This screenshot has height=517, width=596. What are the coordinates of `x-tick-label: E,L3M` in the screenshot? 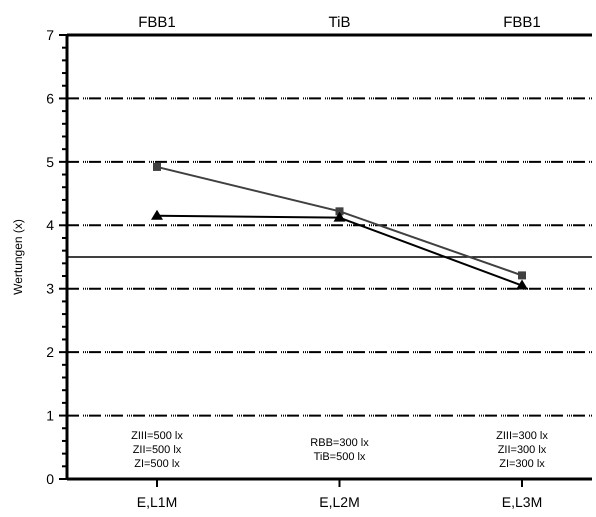 It's located at (522, 502).